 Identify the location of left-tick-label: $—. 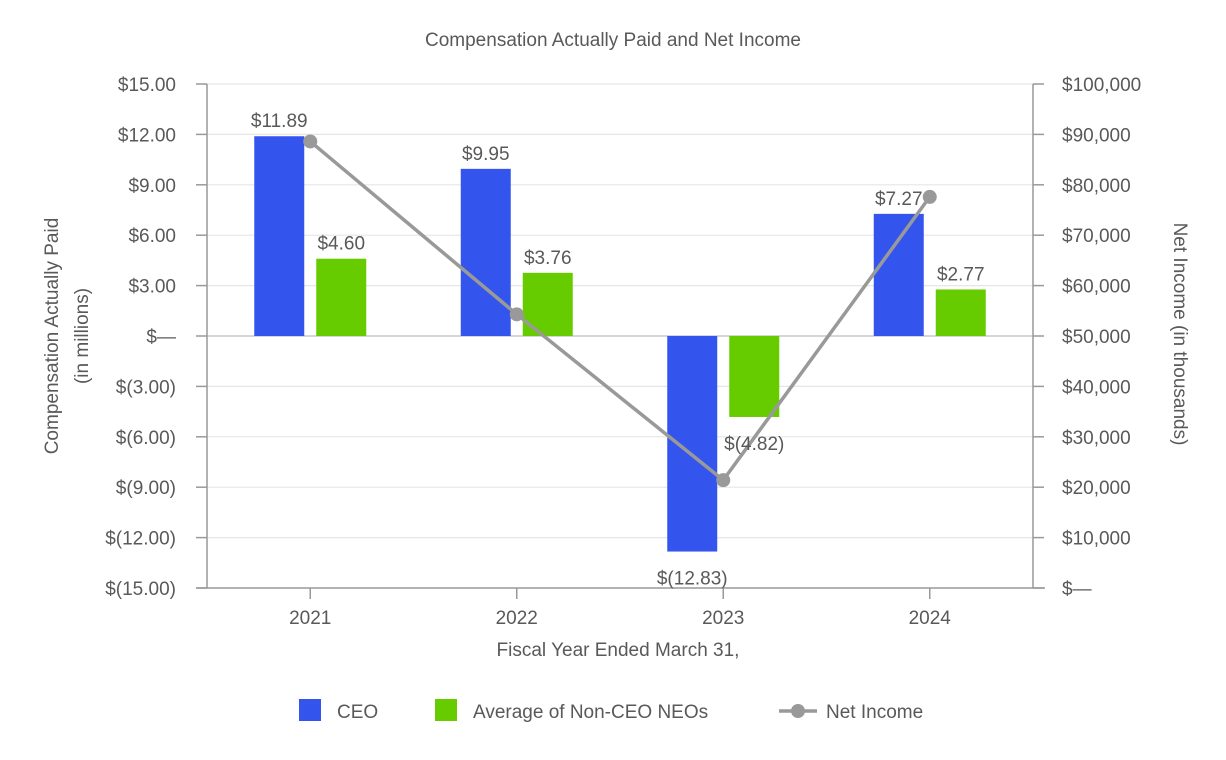
(161, 337).